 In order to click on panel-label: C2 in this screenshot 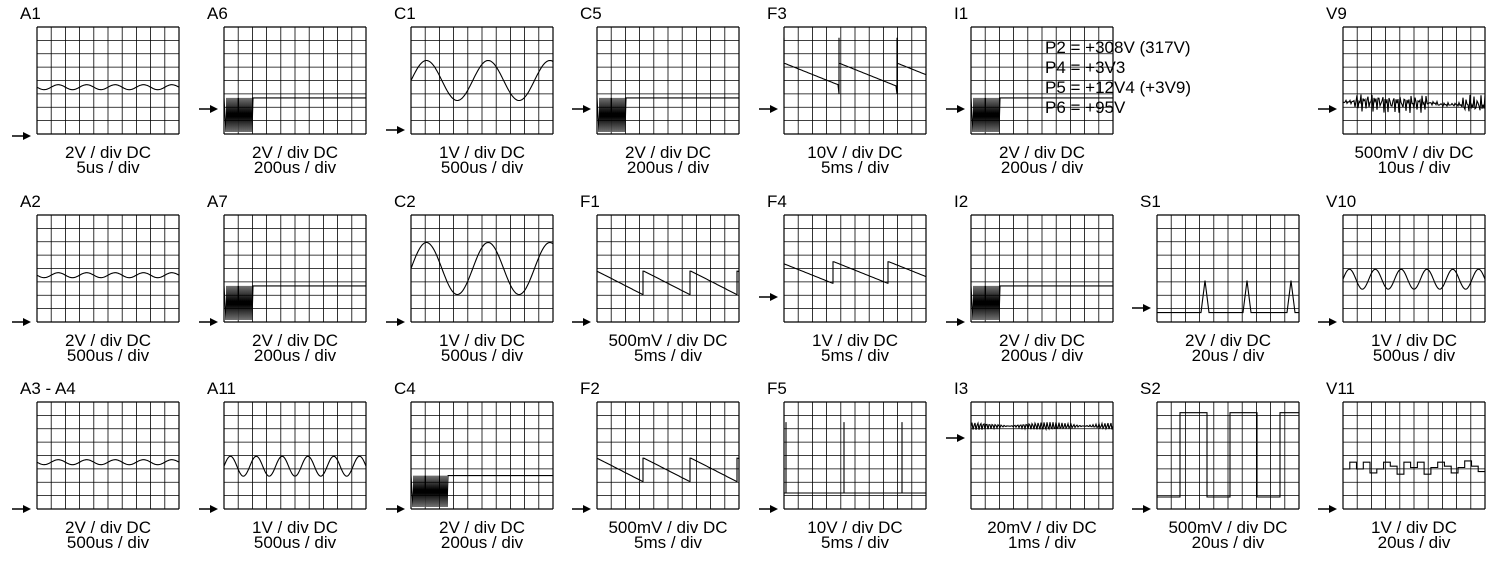, I will do `click(405, 201)`.